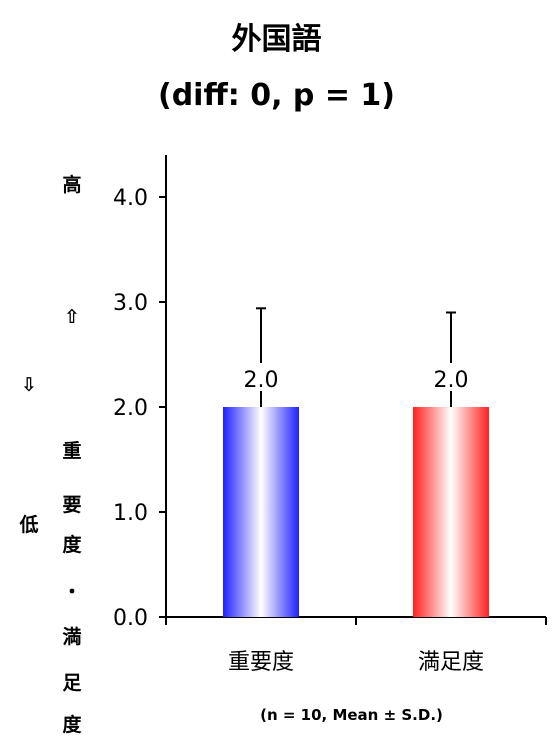  I want to click on ylabel-high: 高, so click(72, 185).